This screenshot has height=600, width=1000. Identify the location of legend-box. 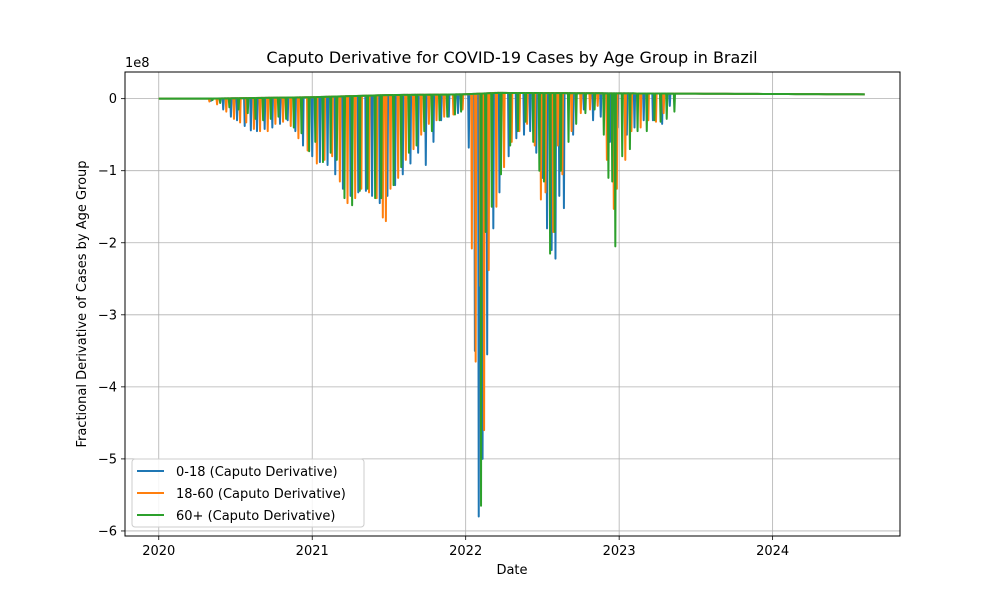
(248, 493).